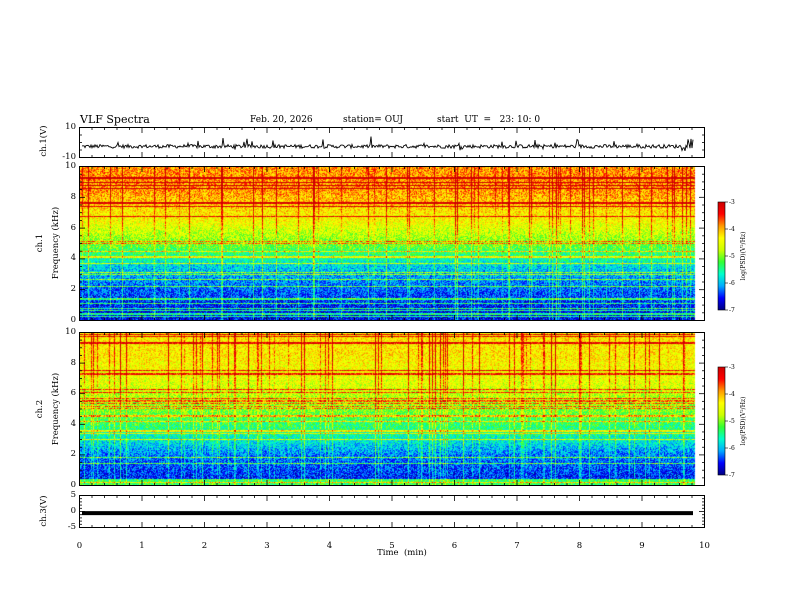 The width and height of the screenshot is (792, 612). Describe the element at coordinates (329, 546) in the screenshot. I see `x-tick-label: 4` at that location.